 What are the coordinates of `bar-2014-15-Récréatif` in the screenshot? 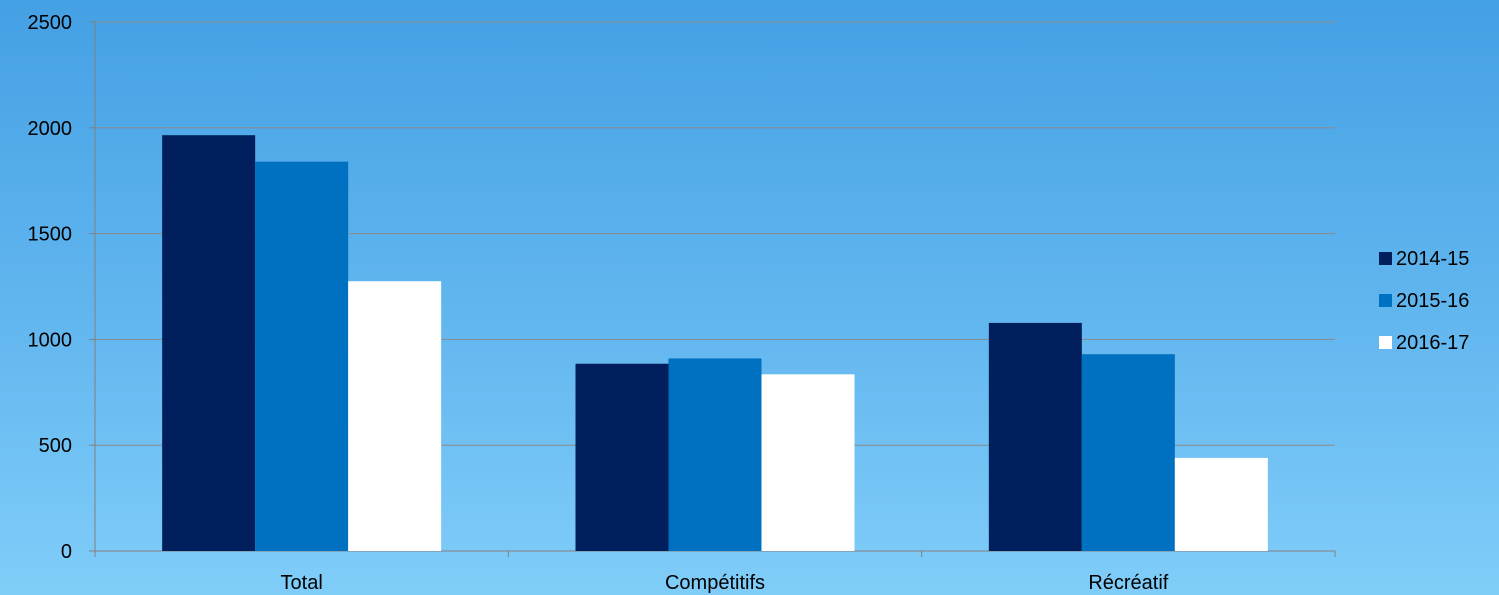 It's located at (1035, 436).